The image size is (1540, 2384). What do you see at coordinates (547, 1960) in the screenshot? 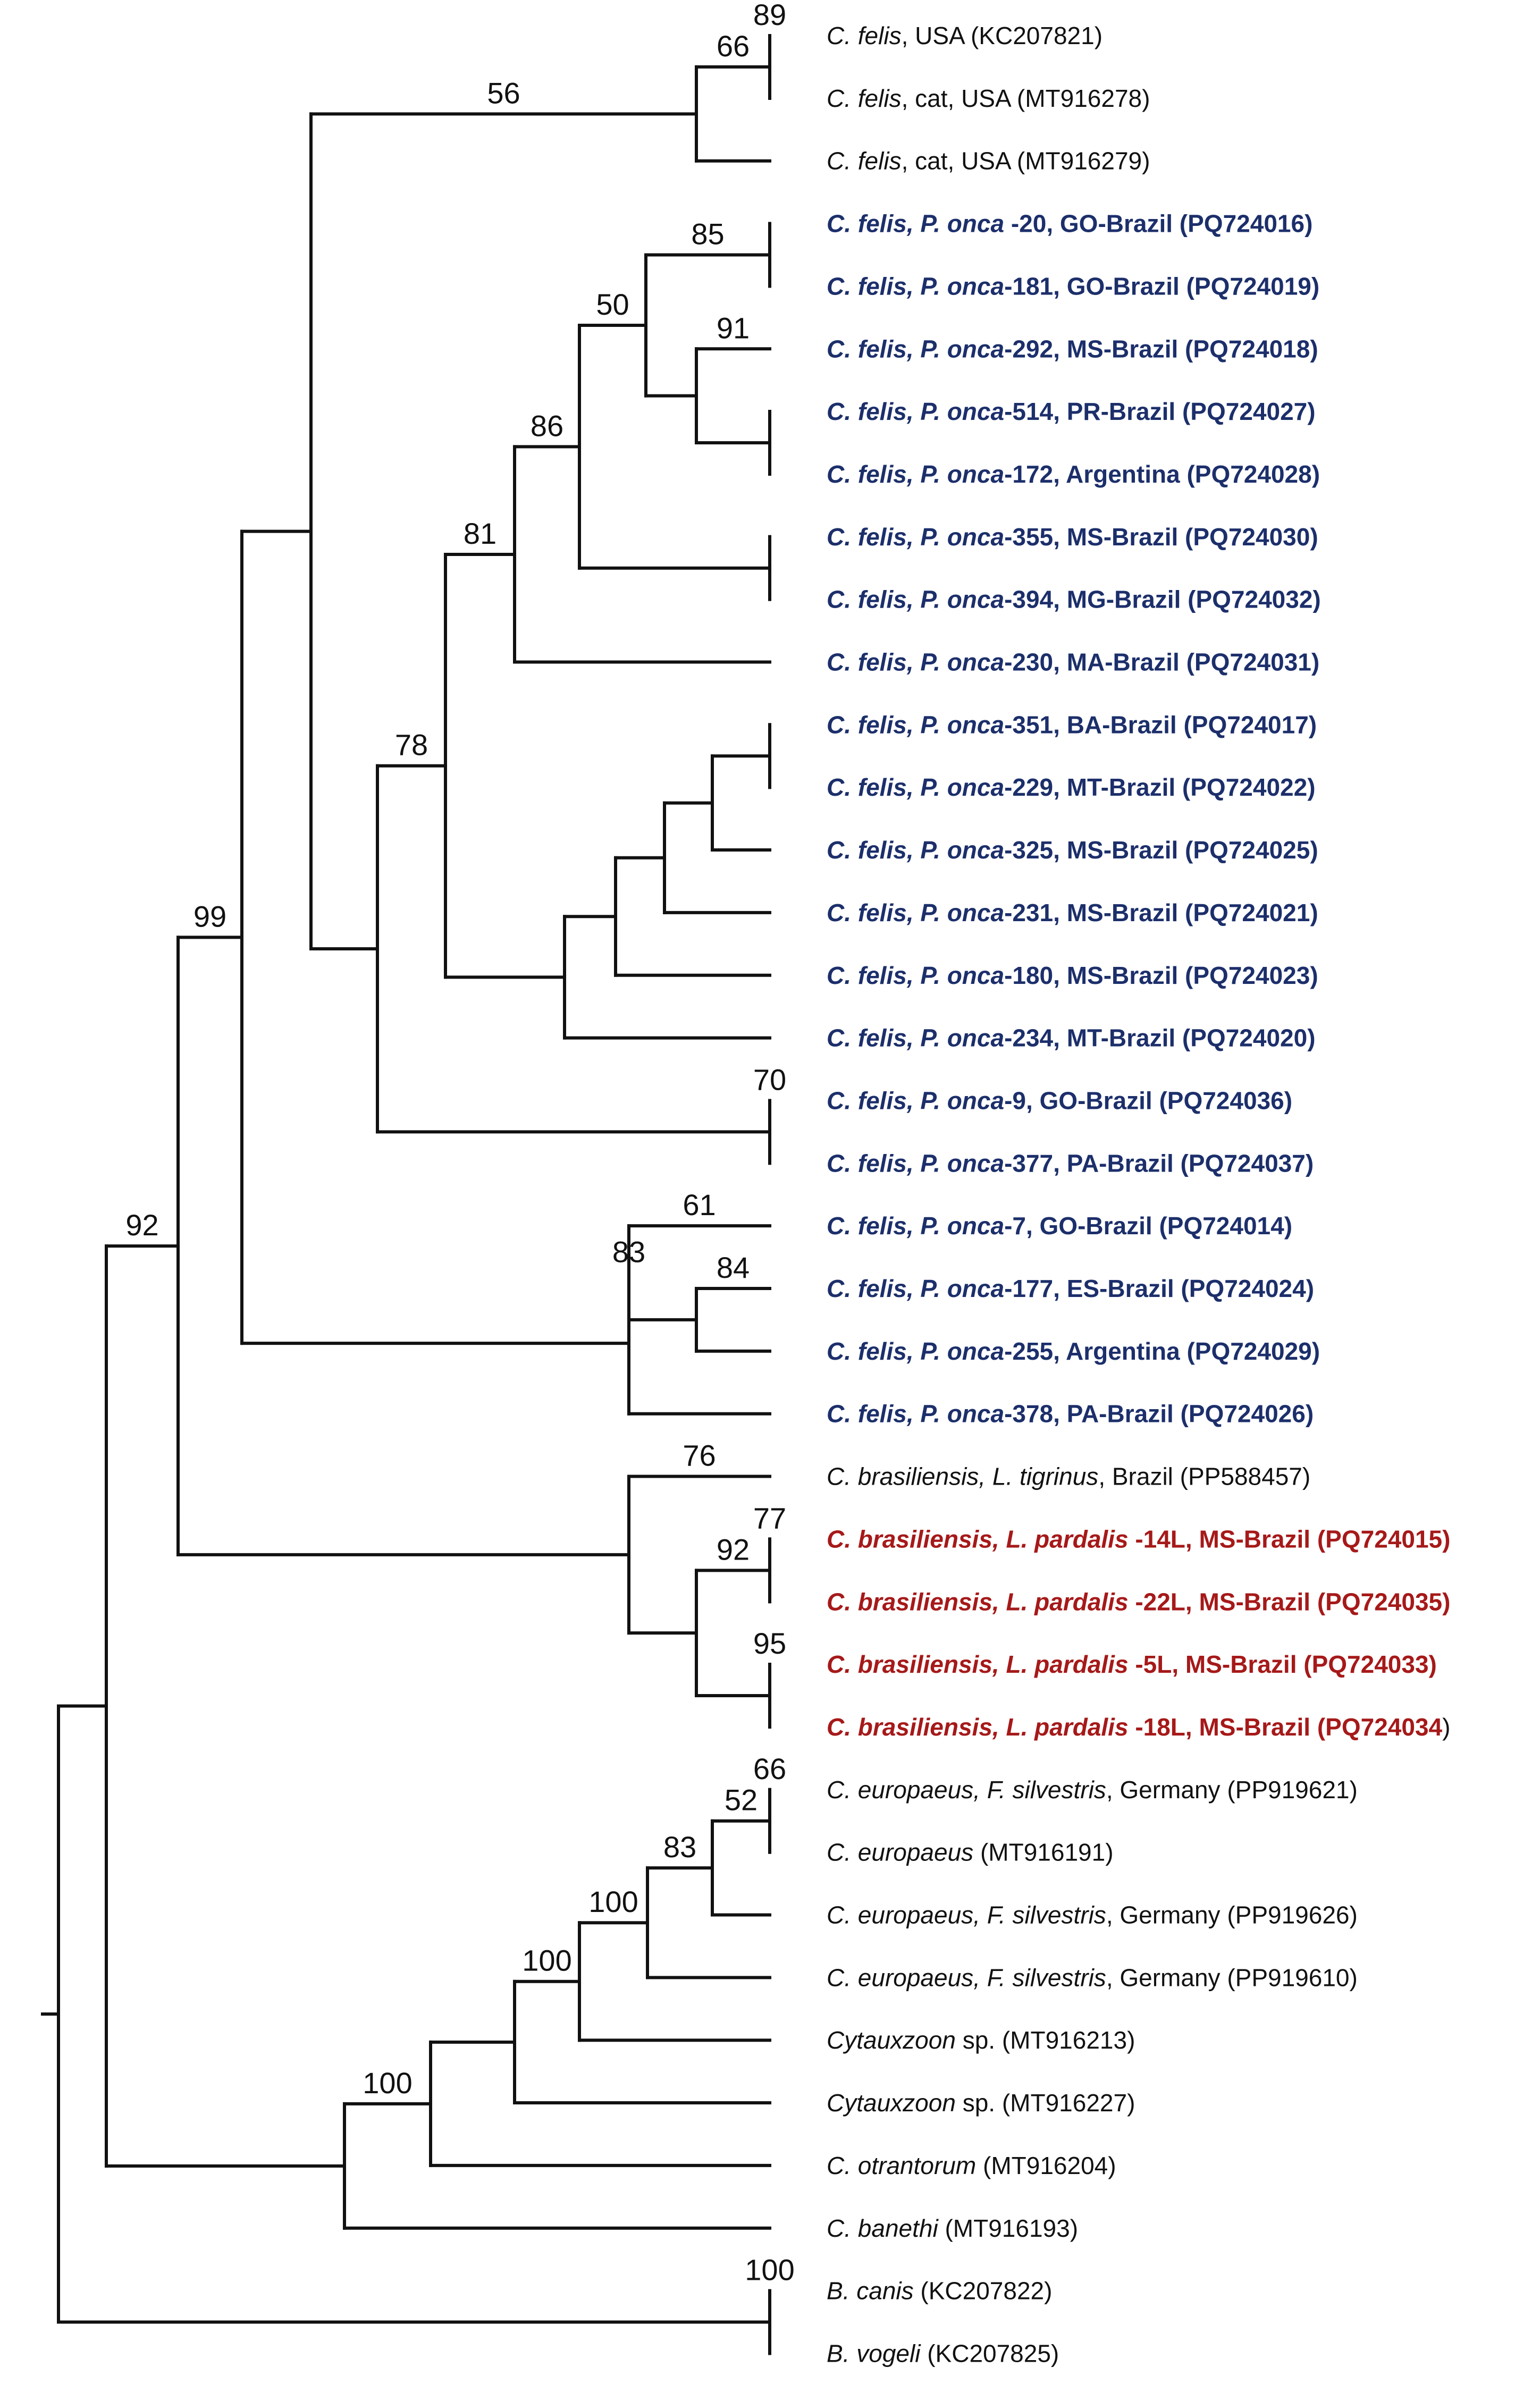
I see `bootstrap-value-n_100b: 100` at bounding box center [547, 1960].